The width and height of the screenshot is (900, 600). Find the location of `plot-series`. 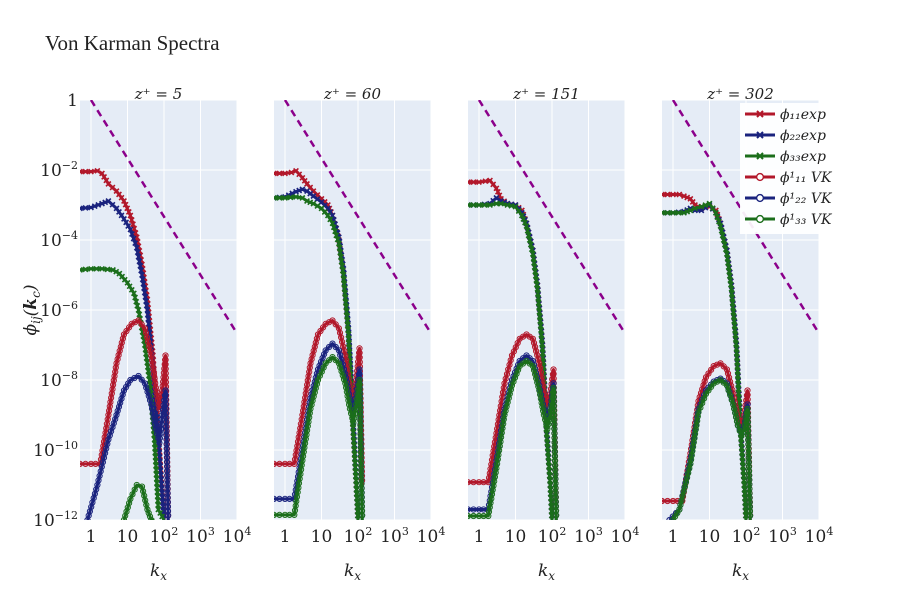

plot-series is located at coordinates (158, 310).